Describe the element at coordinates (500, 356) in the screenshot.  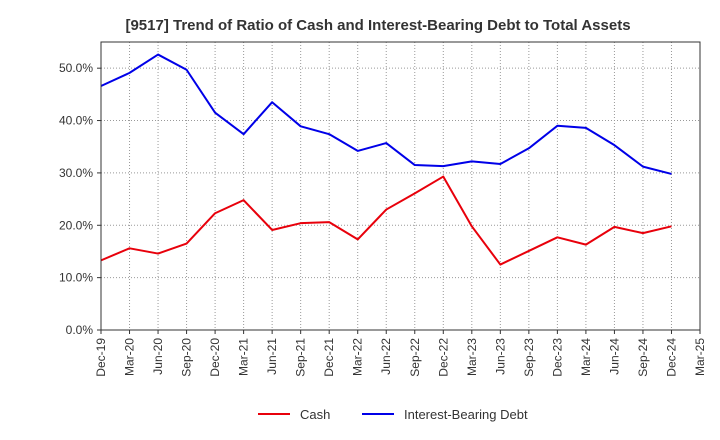
I see `x-tick-label: Jun-23` at that location.